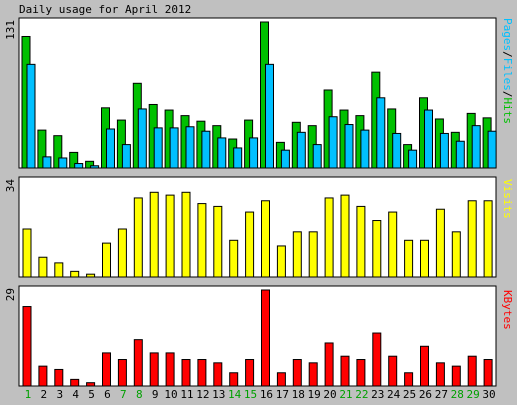  I want to click on x-tick-label-day-17: 17, so click(282, 394).